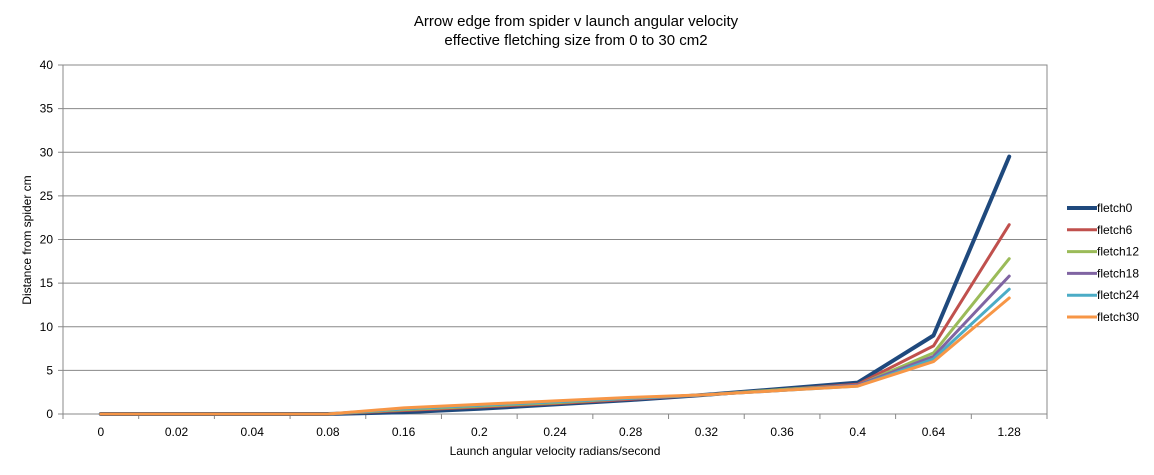  Describe the element at coordinates (1118, 273) in the screenshot. I see `legend-label-fletch18: fletch18` at that location.